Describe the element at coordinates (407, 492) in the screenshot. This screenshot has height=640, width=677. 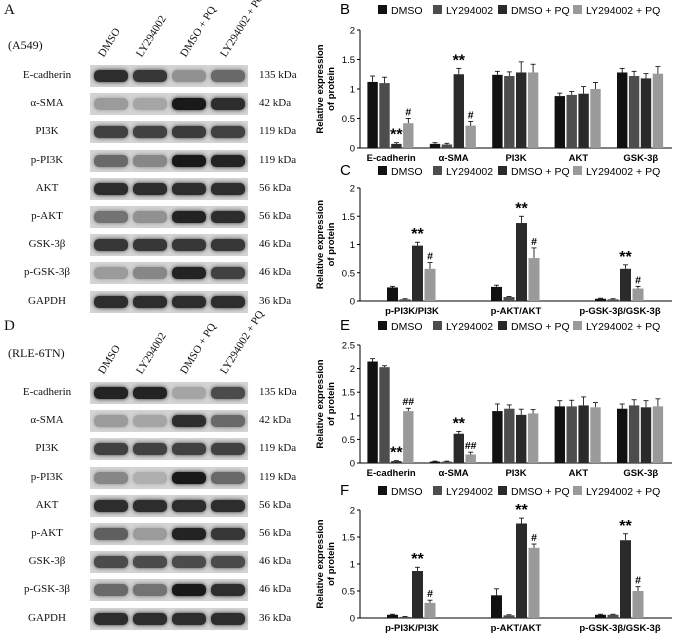
I see `legend-label: DMSO` at that location.